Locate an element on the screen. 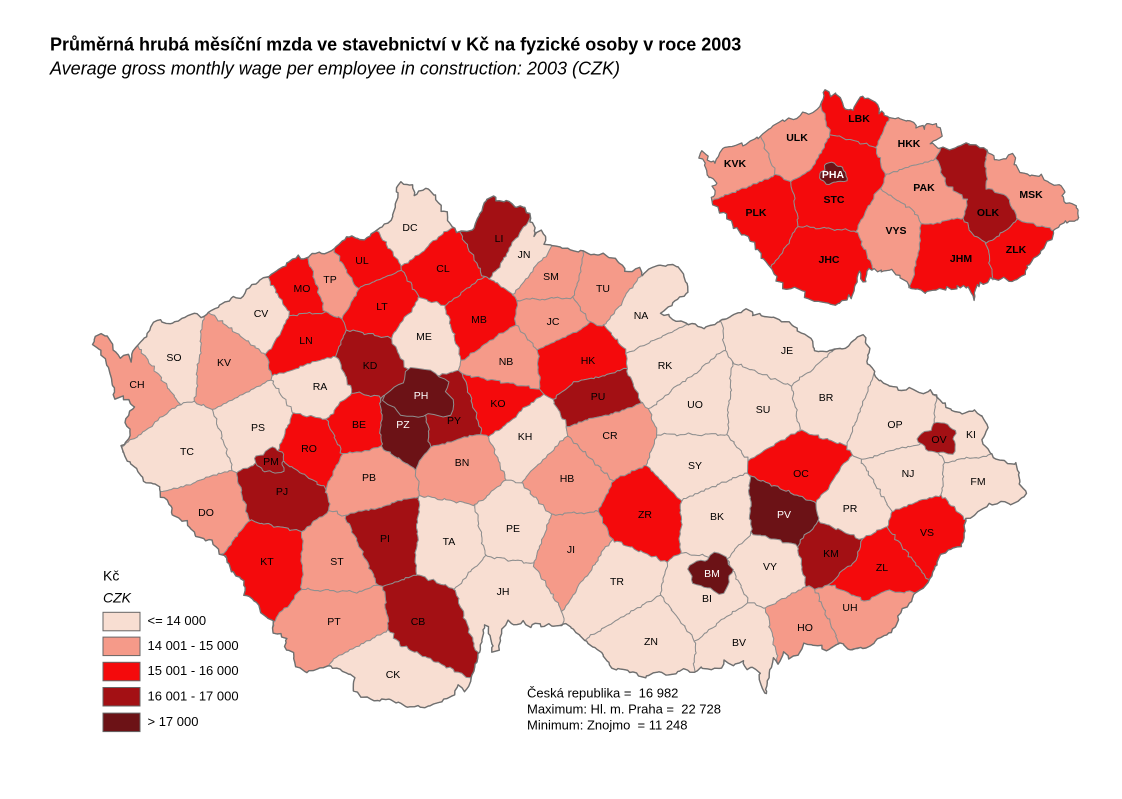 This screenshot has width=1122, height=799. svg-text: RO is located at coordinates (309, 449).